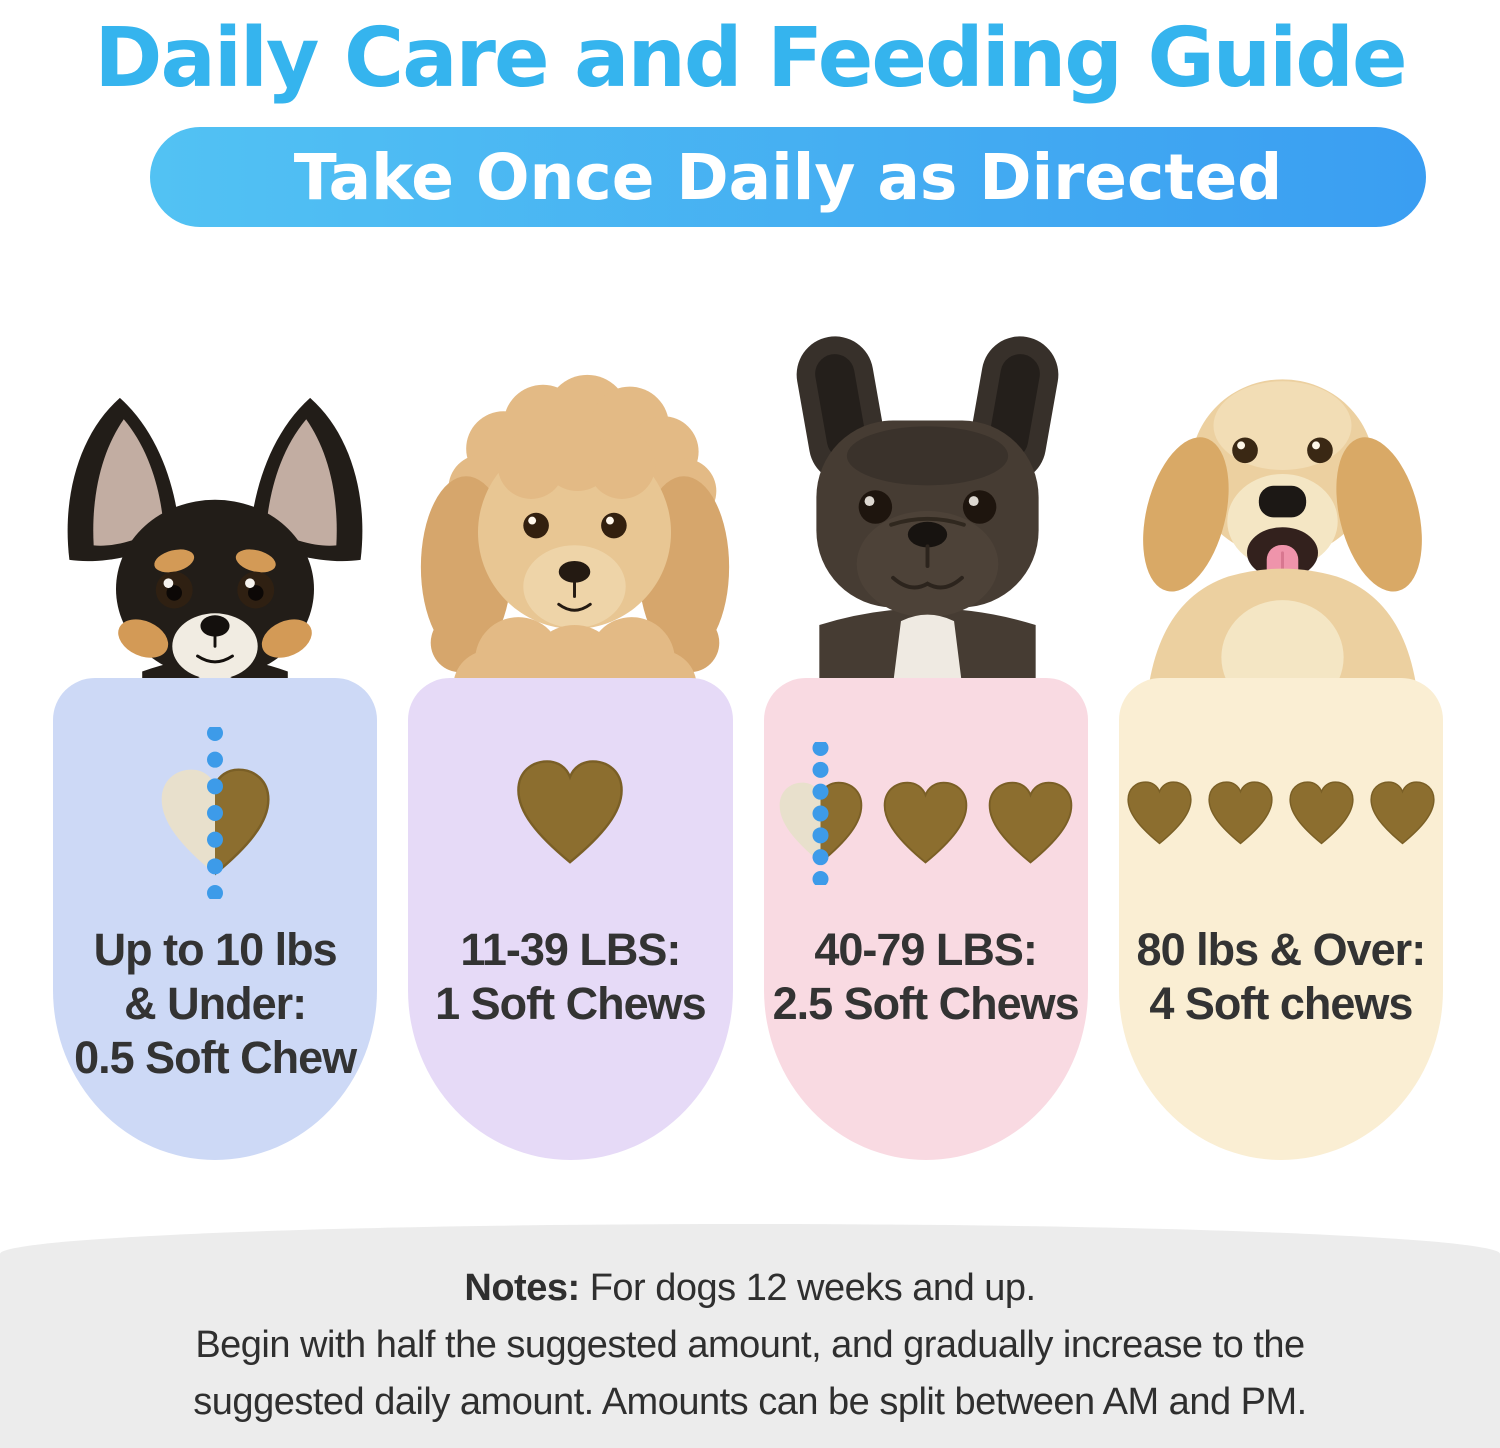 The image size is (1500, 1448). I want to click on dog-photo-golden-retriever, so click(1282, 530).